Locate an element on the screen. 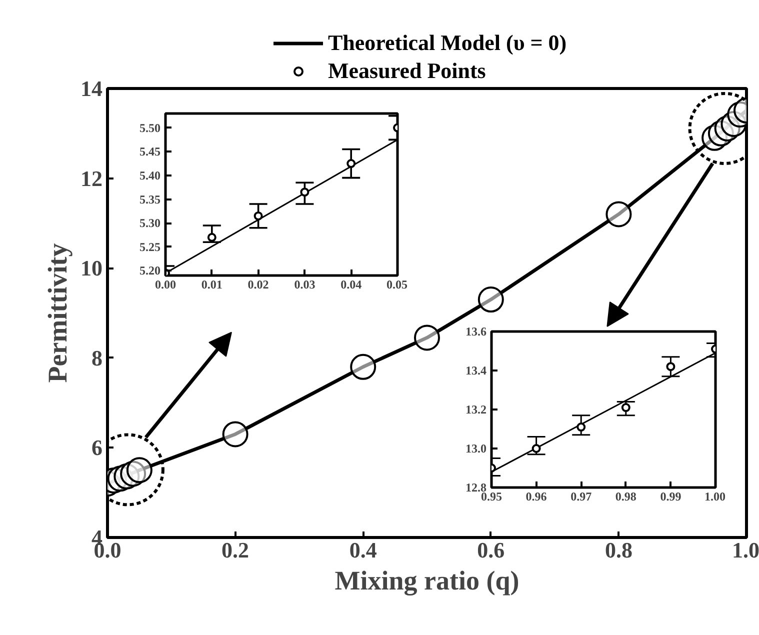 The width and height of the screenshot is (759, 635). y-tick-label: 13.0 is located at coordinates (476, 449).